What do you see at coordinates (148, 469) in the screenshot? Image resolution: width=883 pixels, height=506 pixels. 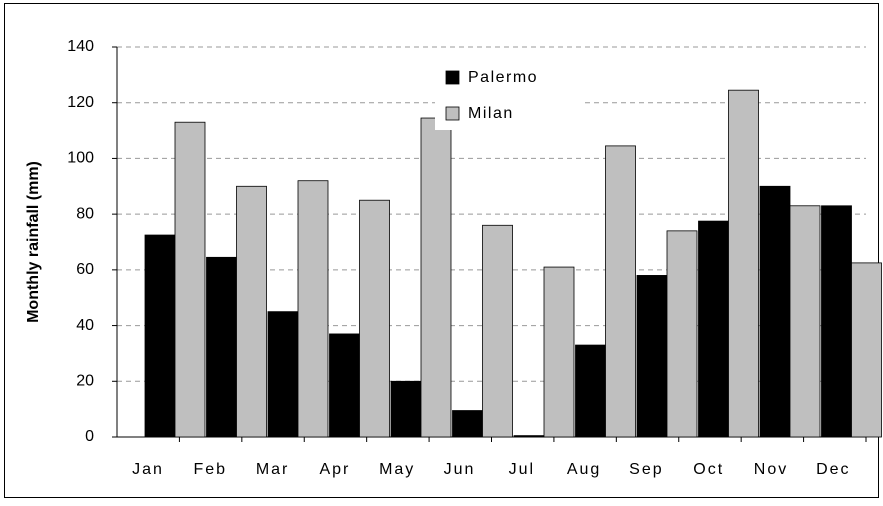 I see `x-tick-label: Jan` at bounding box center [148, 469].